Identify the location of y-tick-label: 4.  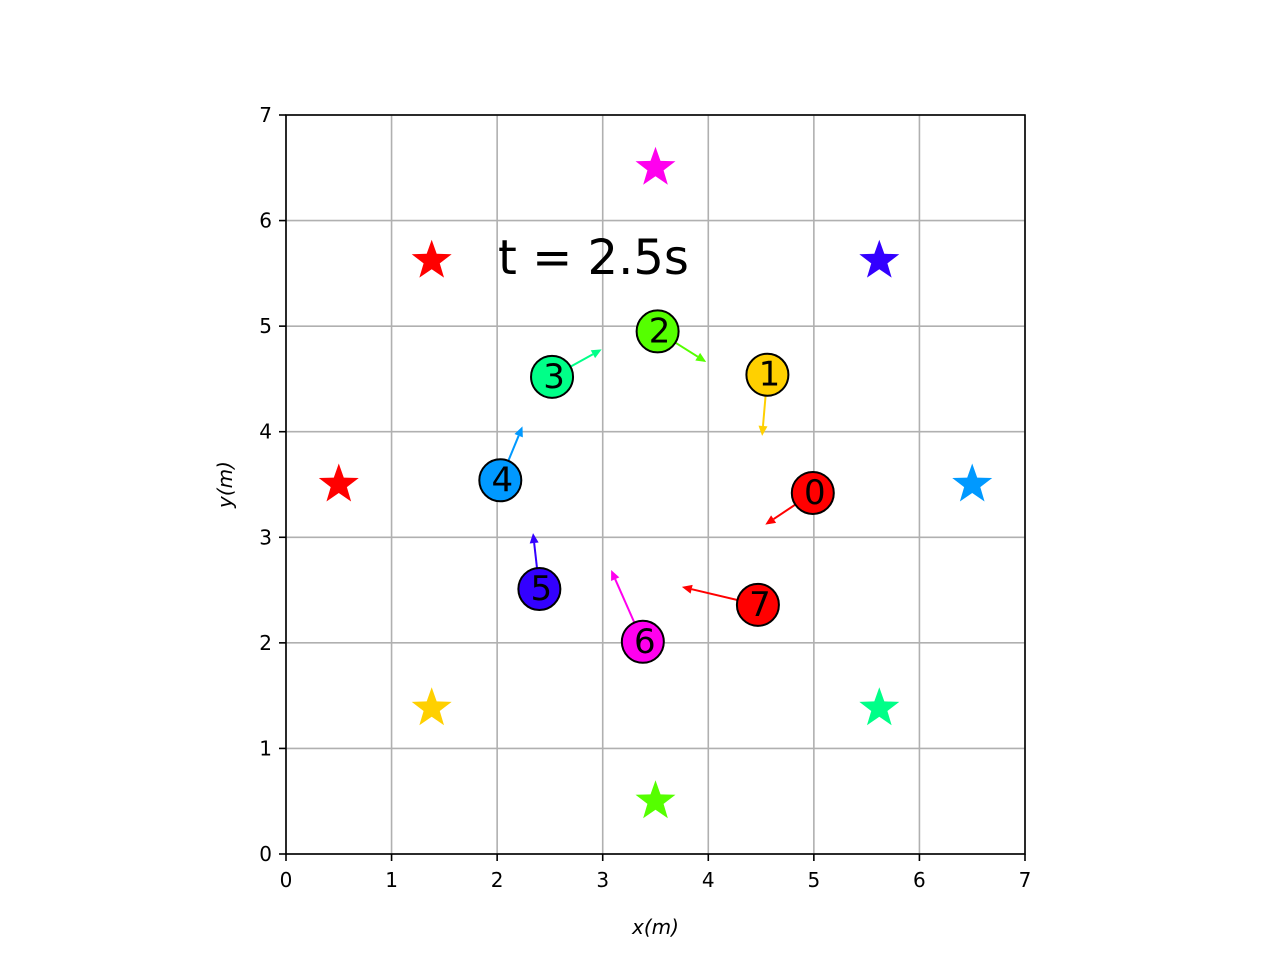
(265, 432).